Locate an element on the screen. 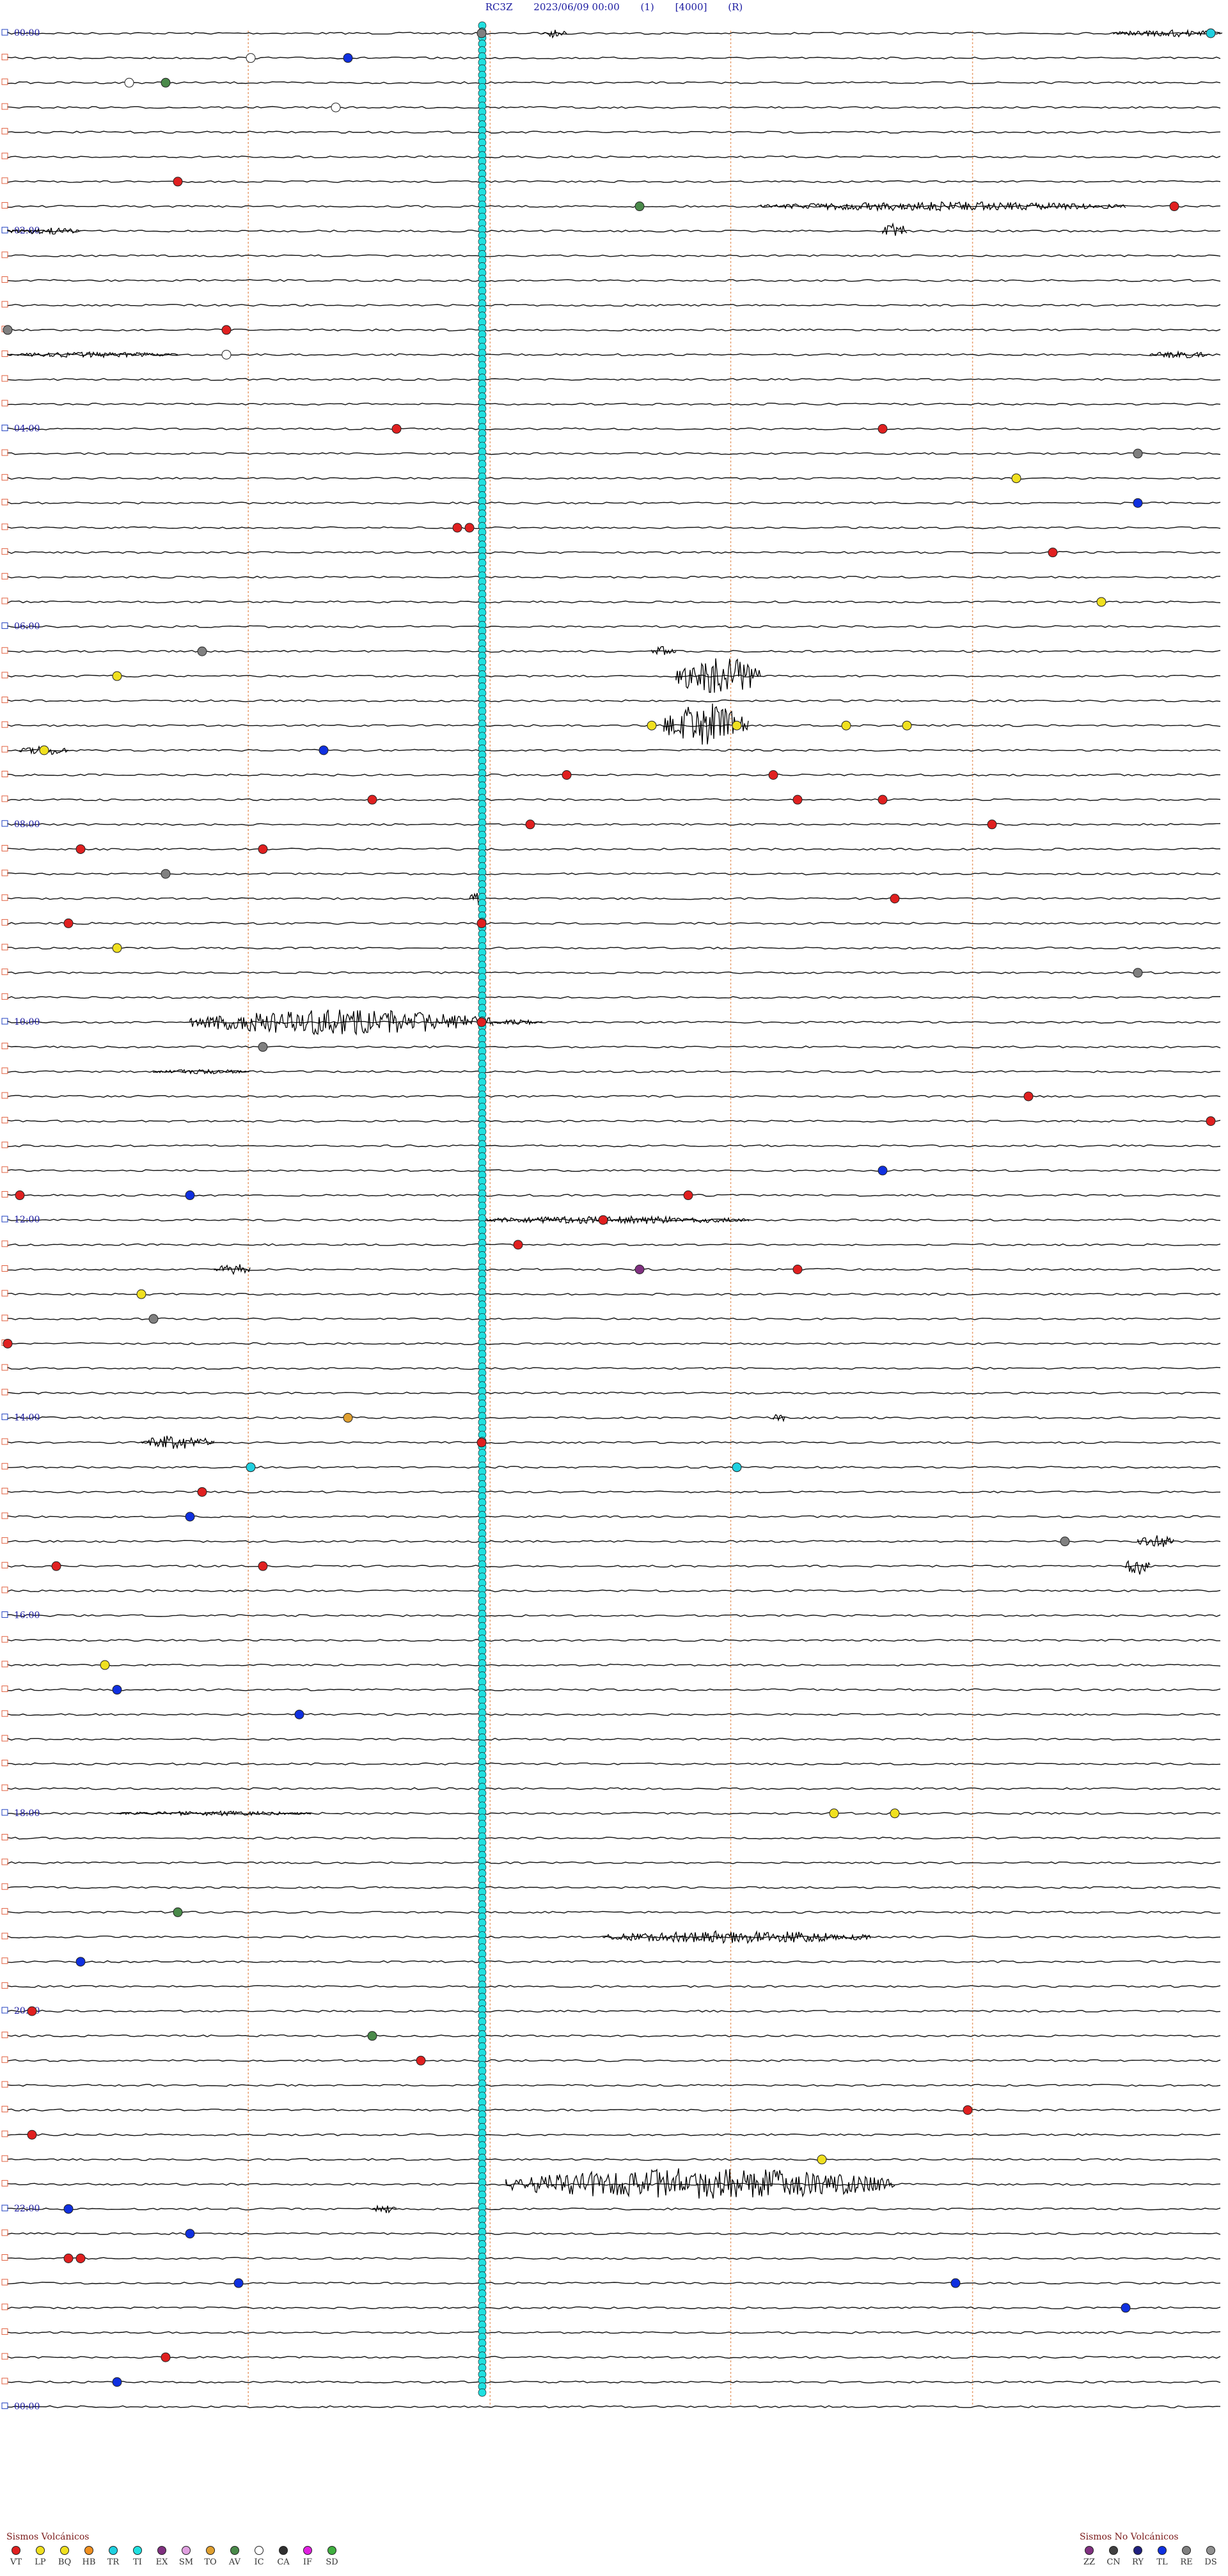 This screenshot has height=2576, width=1228. legend-label: AV is located at coordinates (234, 2562).